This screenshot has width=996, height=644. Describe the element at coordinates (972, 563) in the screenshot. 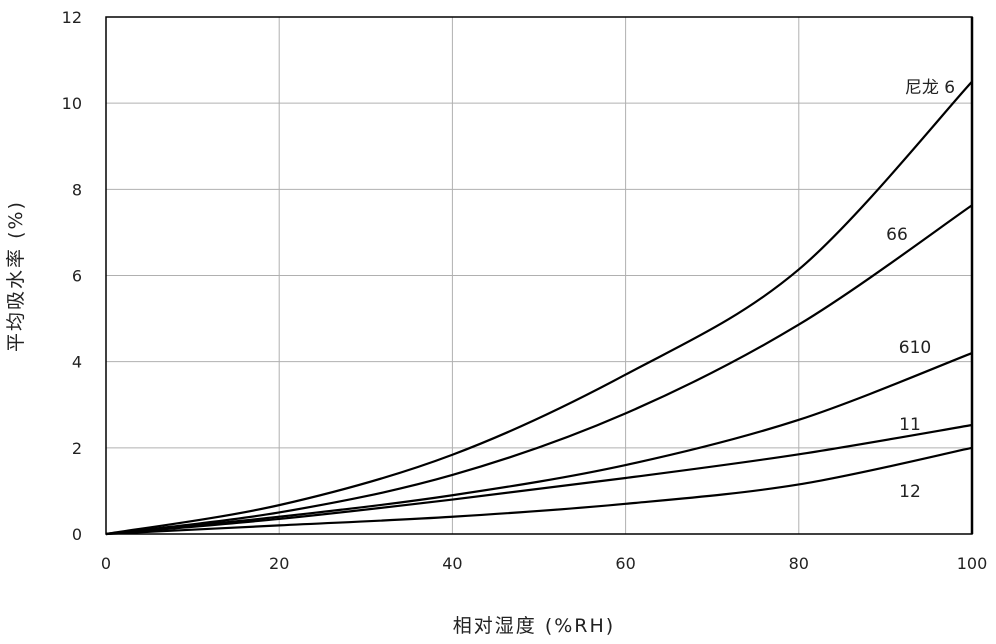

I see `x-tick-label: 100` at that location.